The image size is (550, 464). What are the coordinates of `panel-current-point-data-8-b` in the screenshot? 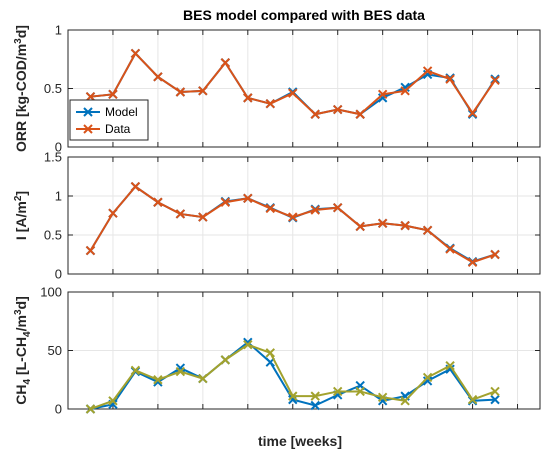 It's located at (270, 208).